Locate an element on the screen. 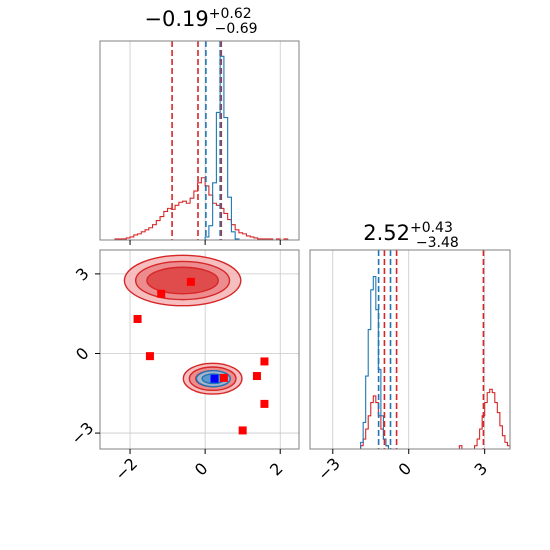 The height and width of the screenshot is (550, 550). joint-xtick-label-0: −2 is located at coordinates (126, 469).